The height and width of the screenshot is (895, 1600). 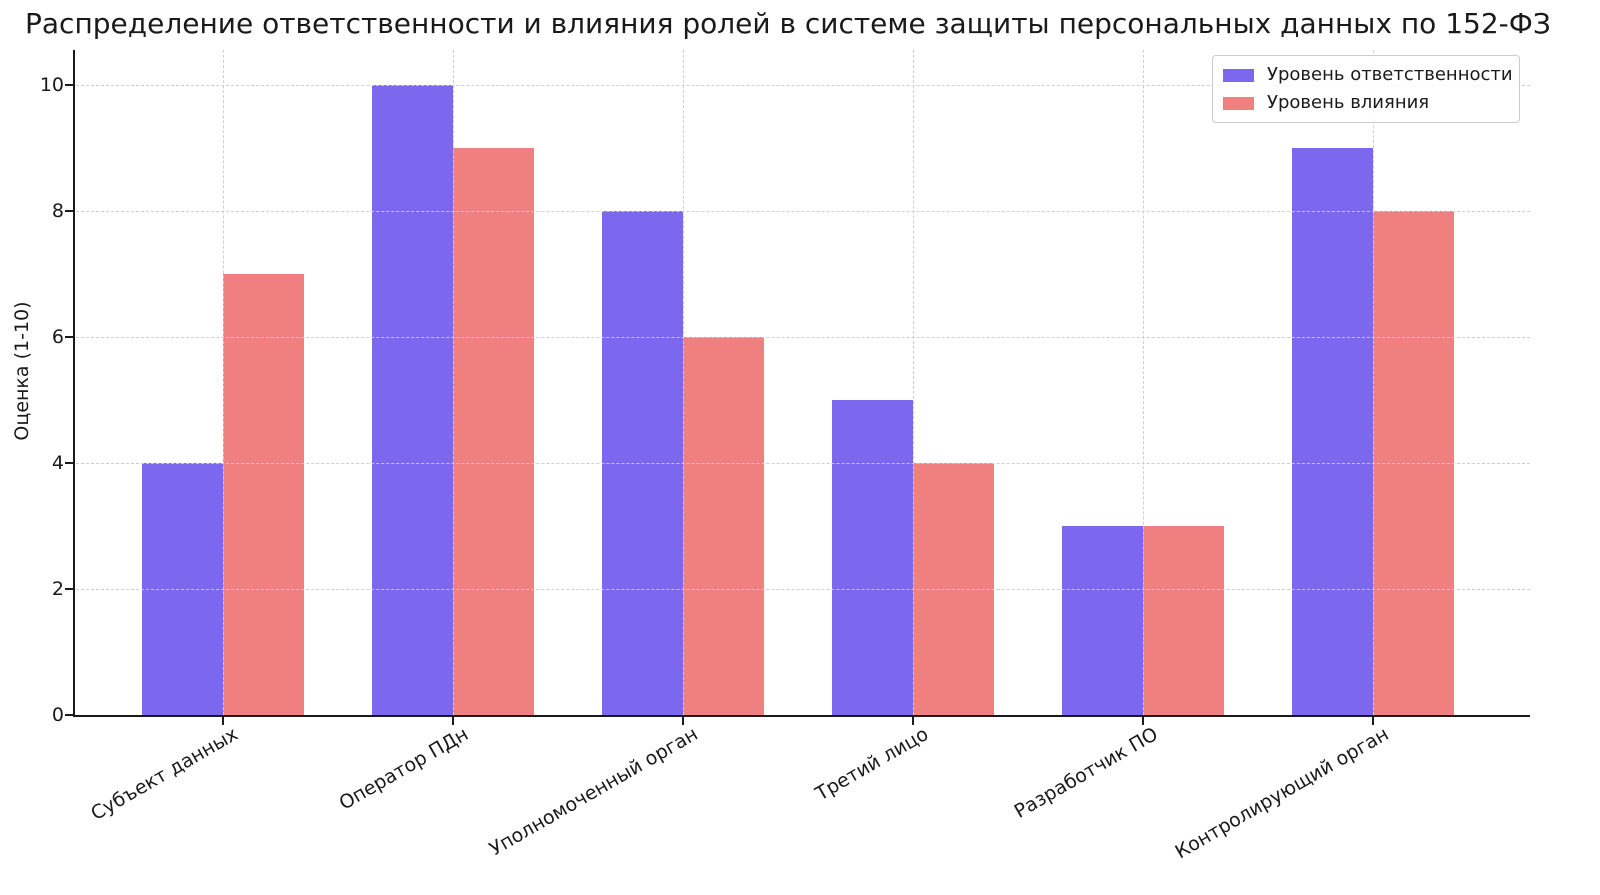 I want to click on legend-item-0: Уровень ответственности, so click(x=1368, y=75).